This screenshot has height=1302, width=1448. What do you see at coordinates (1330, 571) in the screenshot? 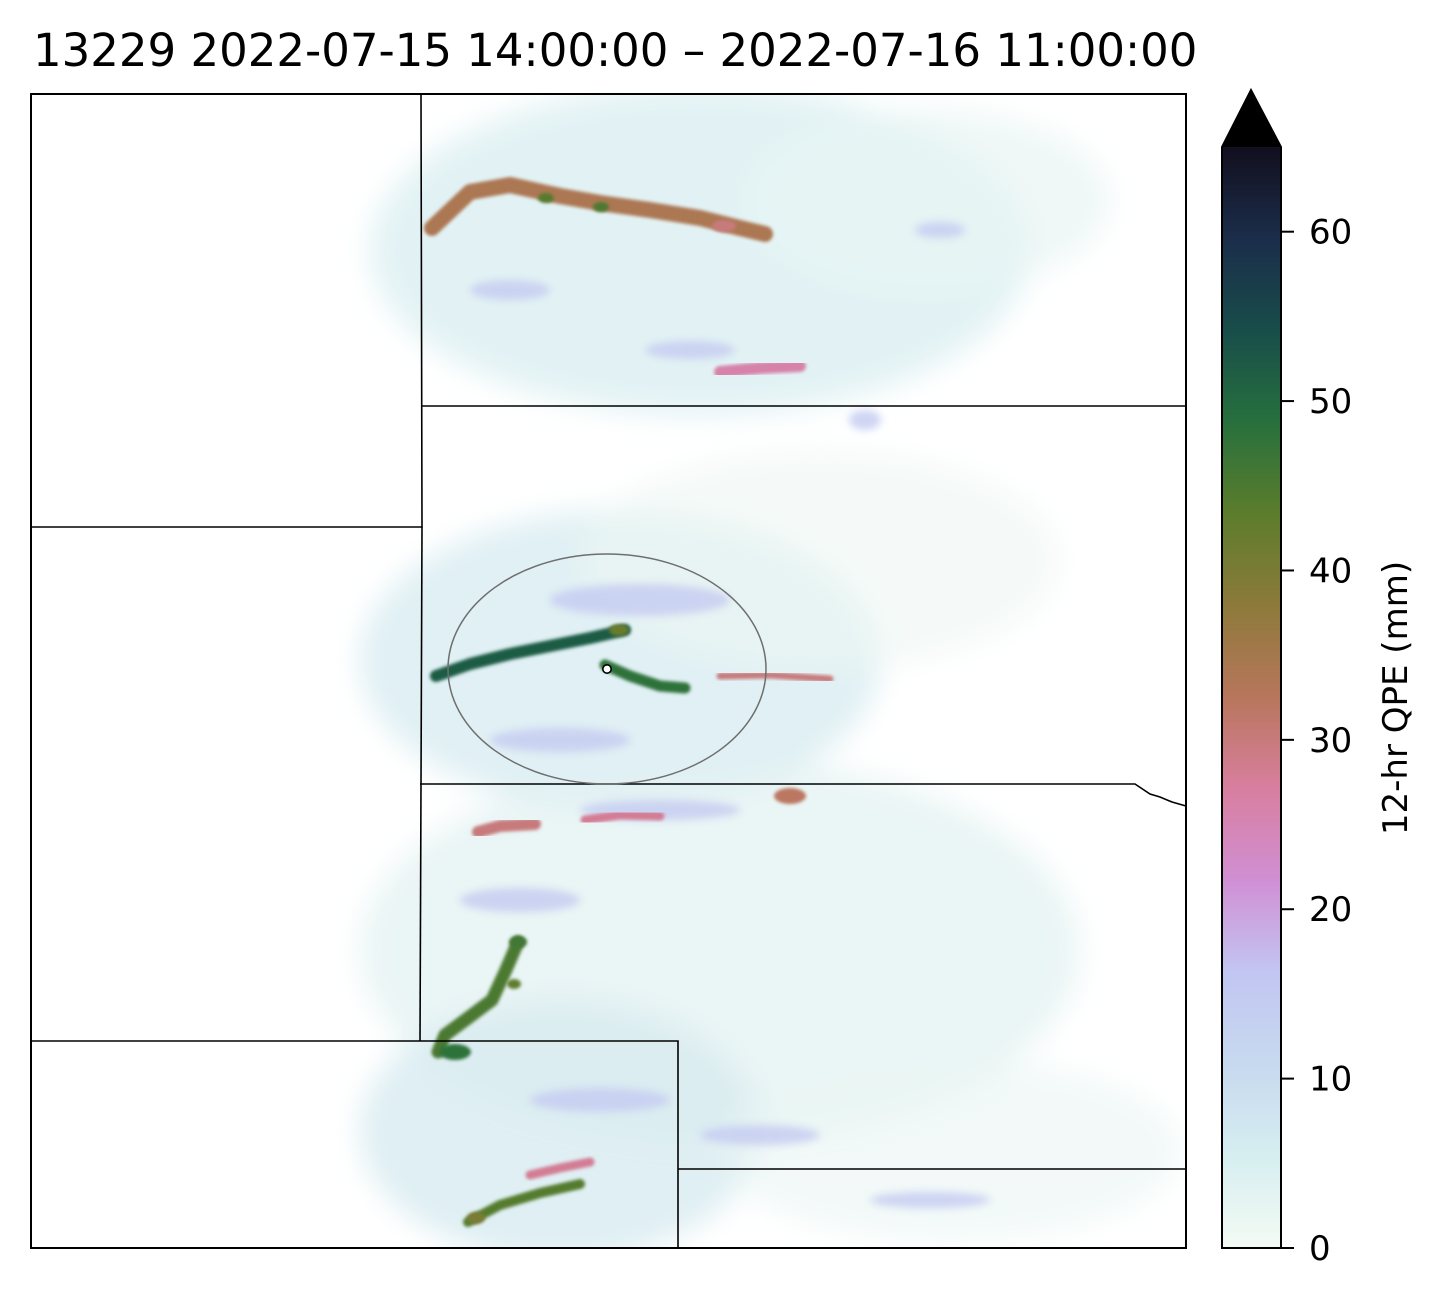
I see `colorbar-tick-label: 40` at bounding box center [1330, 571].